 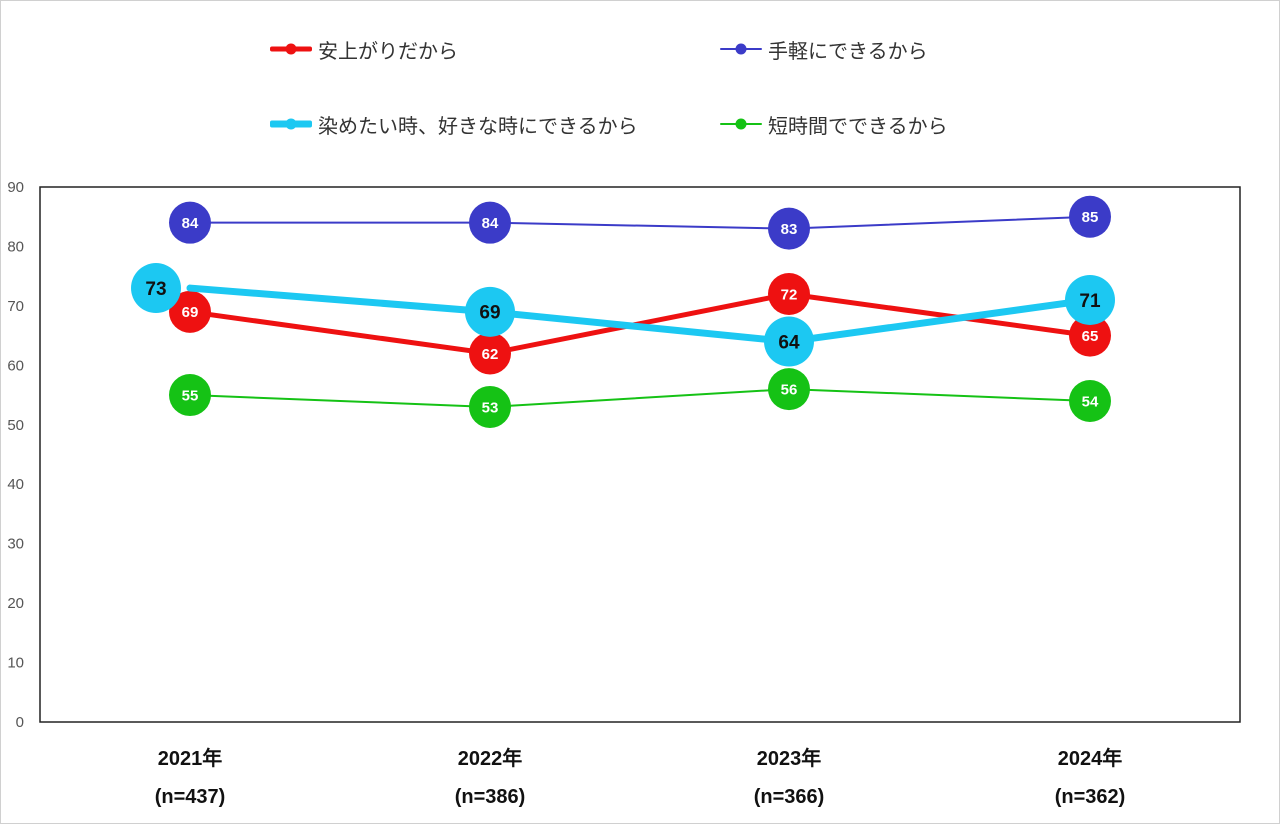 I want to click on data-label-quick: 56, so click(x=789, y=390).